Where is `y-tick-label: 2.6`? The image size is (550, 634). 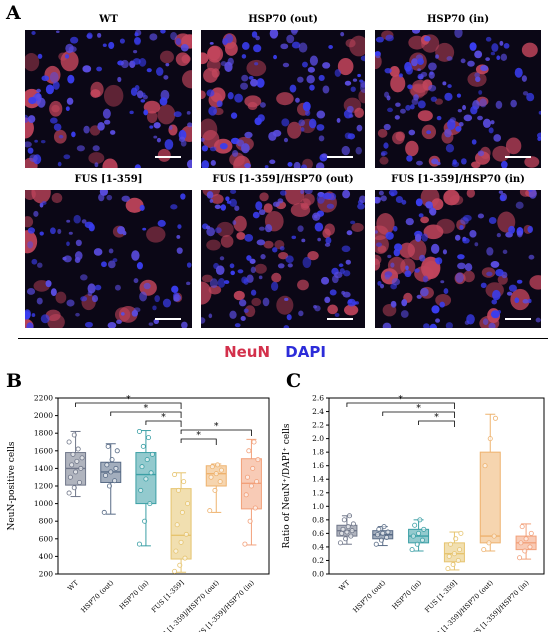 y-tick-label: 2.6 is located at coordinates (318, 398).